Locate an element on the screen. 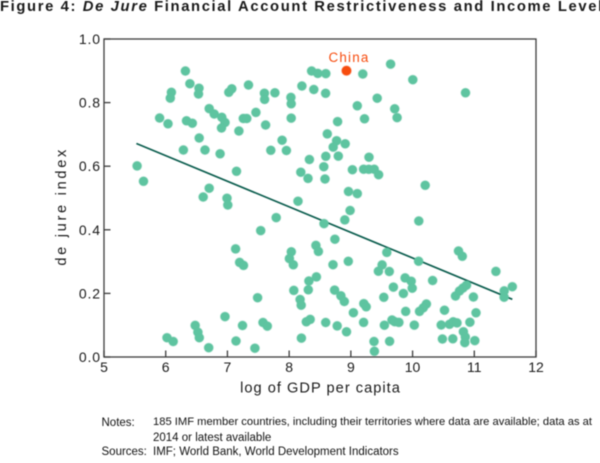  svg-text: 0.0 is located at coordinates (90, 357).